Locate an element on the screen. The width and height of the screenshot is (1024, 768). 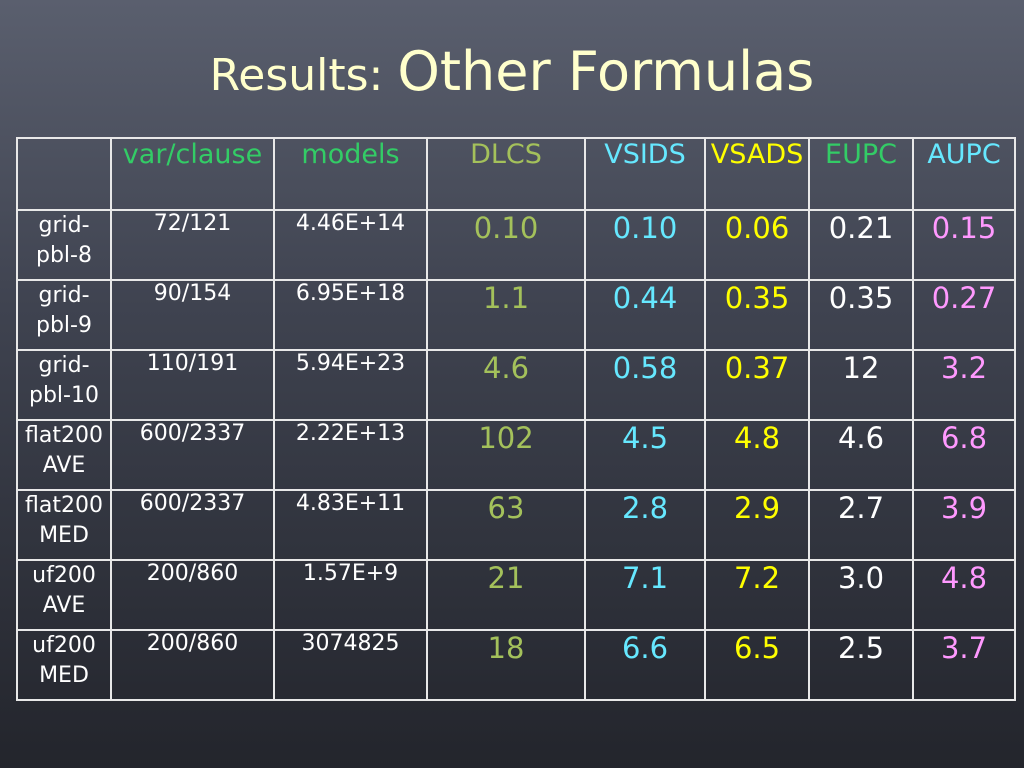
vsads-cell: 7.2 is located at coordinates (757, 595).